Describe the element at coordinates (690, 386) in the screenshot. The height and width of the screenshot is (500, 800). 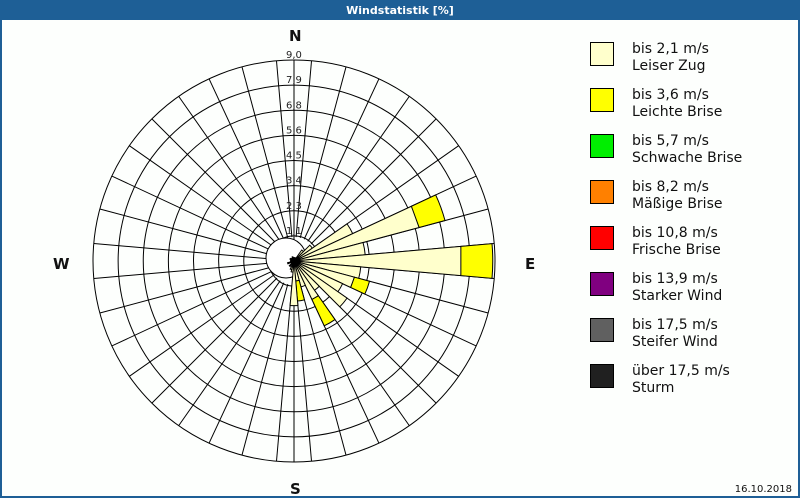
I see `legend-item: über 17,5 m/s Sturm` at that location.